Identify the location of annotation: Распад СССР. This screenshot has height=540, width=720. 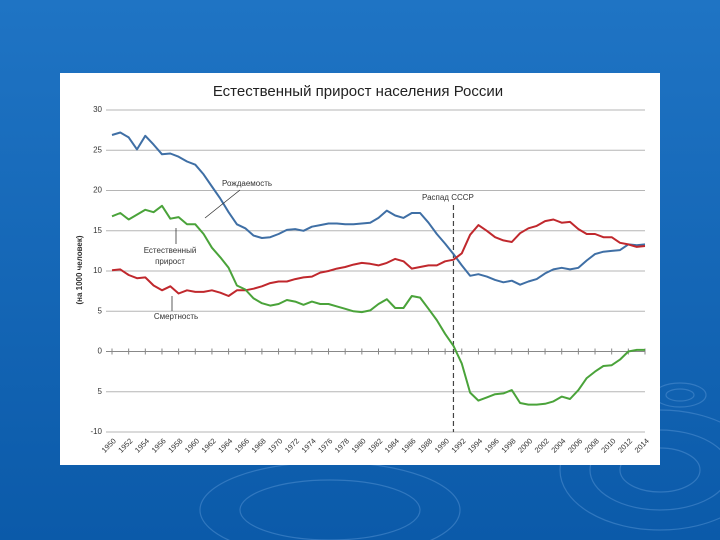
(448, 197).